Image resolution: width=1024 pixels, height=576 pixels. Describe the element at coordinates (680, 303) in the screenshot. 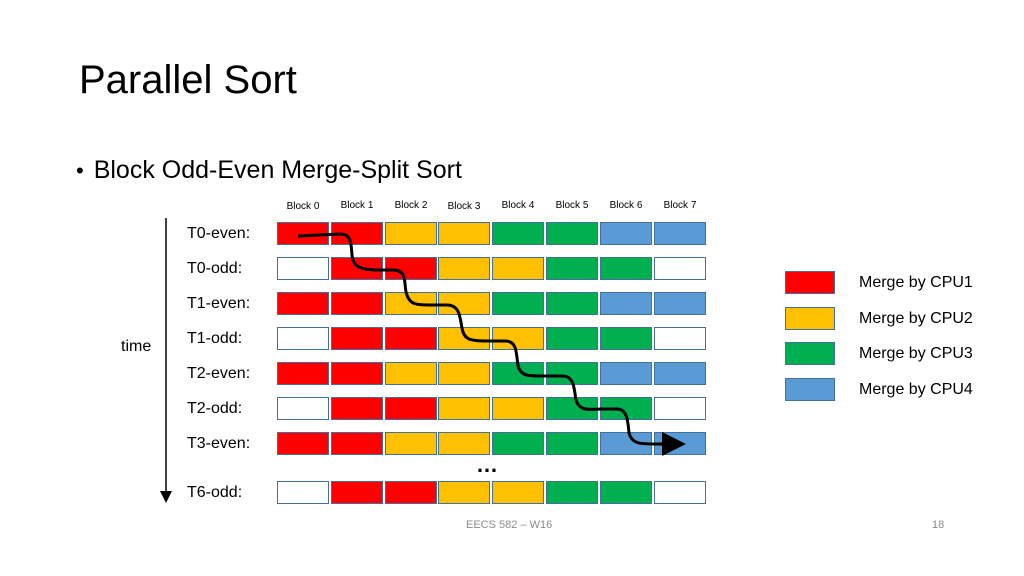

I see `block-cell-r2-c7` at that location.